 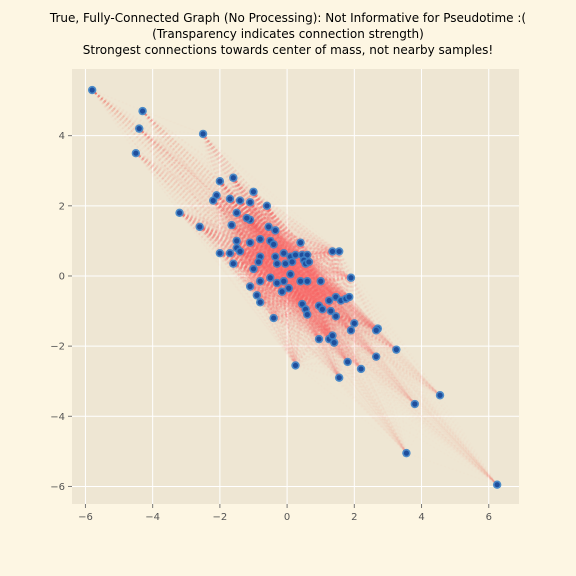 What do you see at coordinates (57, 347) in the screenshot?
I see `y-tick-label: −2` at bounding box center [57, 347].